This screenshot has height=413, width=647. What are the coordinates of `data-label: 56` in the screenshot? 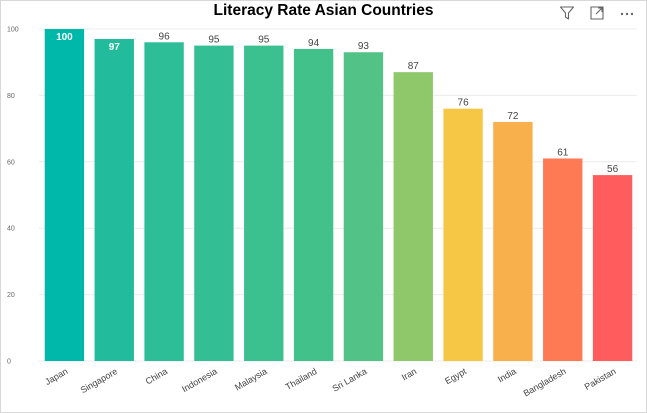 It's located at (613, 169).